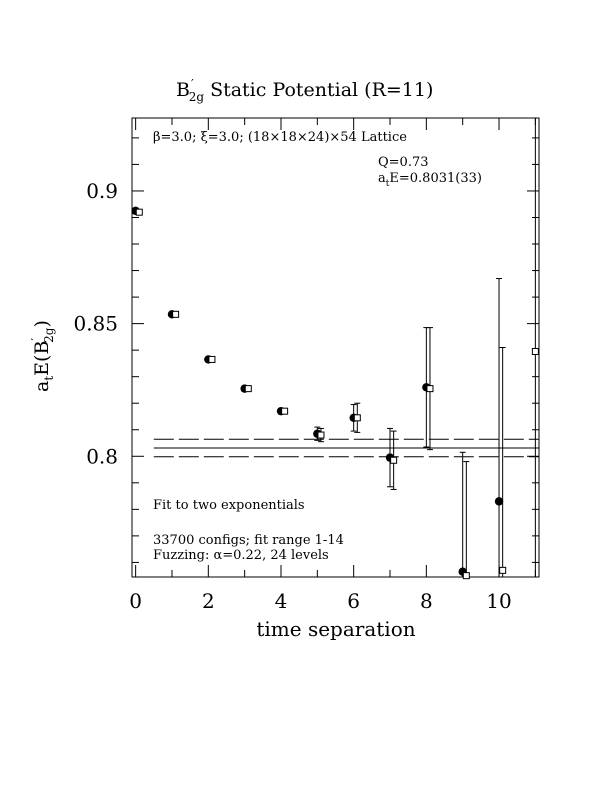  Describe the element at coordinates (42, 356) in the screenshot. I see `y-axis-label: atE(B′2g)` at that location.